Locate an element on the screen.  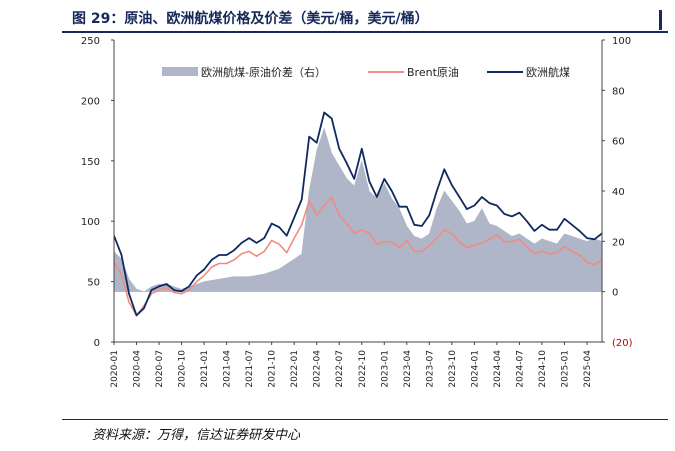
x-tick-label: 2023-07 is located at coordinates (430, 369).